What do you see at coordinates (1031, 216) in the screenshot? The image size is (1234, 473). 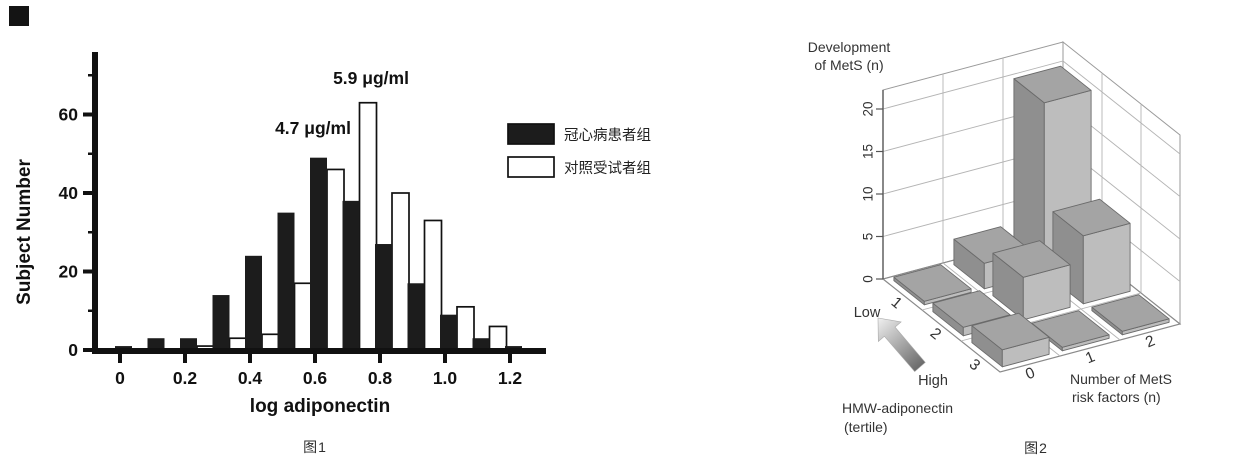 I see `fig2-bars` at bounding box center [1031, 216].